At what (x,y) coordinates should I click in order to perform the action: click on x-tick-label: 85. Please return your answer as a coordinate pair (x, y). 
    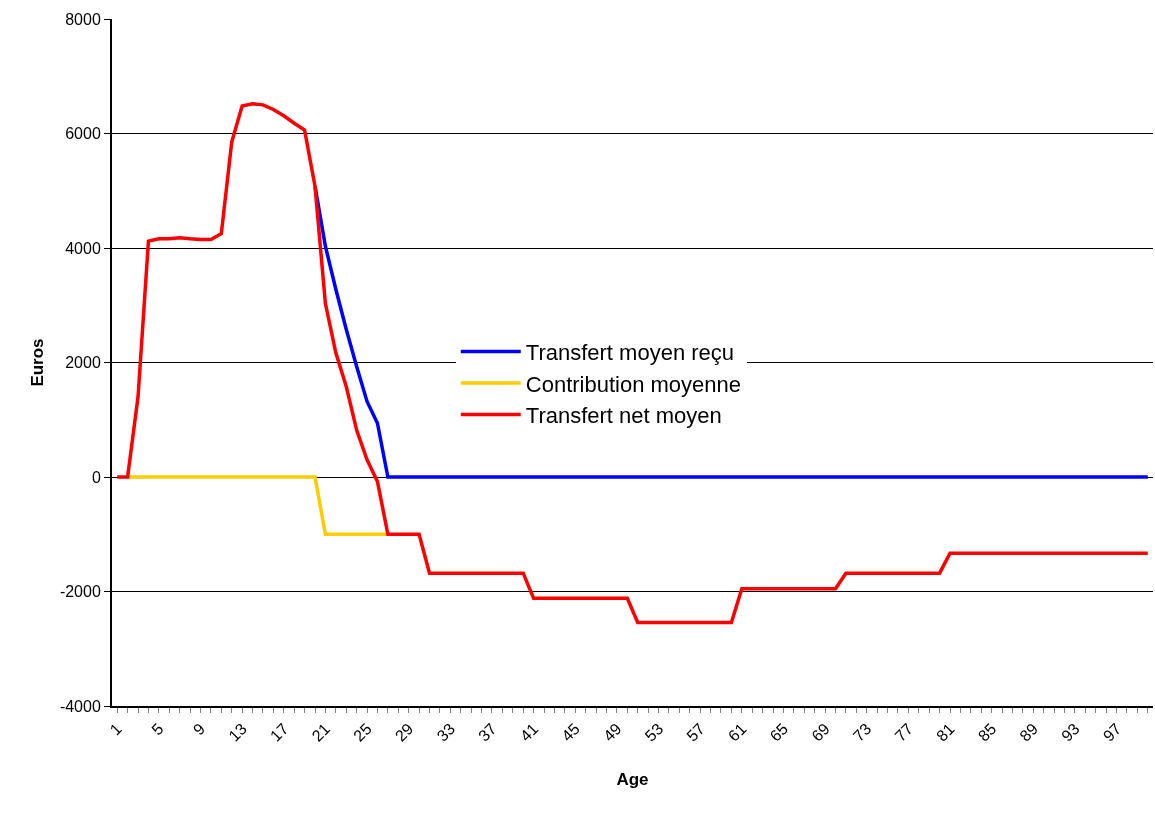
    Looking at the image, I should click on (987, 732).